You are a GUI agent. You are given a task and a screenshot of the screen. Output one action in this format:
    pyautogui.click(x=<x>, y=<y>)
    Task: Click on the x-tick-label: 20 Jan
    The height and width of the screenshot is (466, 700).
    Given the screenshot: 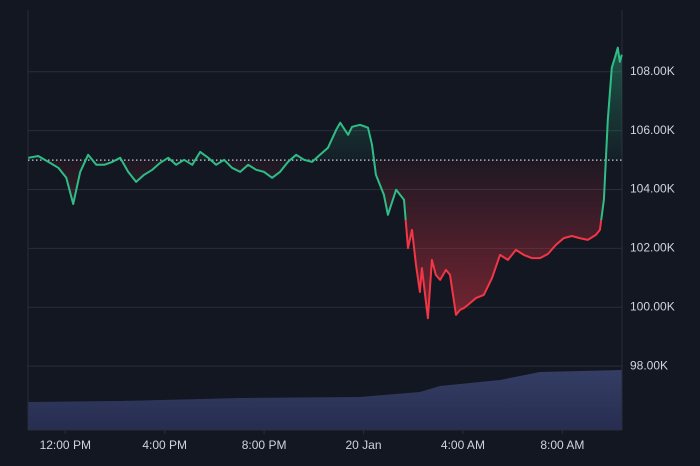 What is the action you would take?
    pyautogui.click(x=364, y=445)
    